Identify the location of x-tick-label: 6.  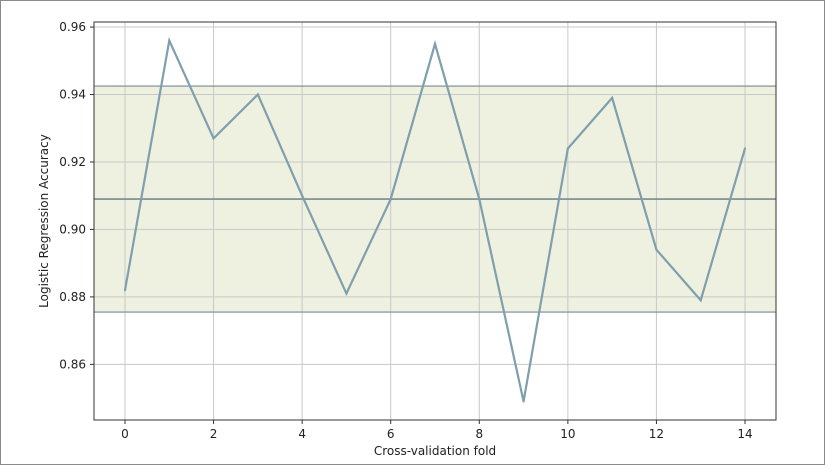
(391, 434).